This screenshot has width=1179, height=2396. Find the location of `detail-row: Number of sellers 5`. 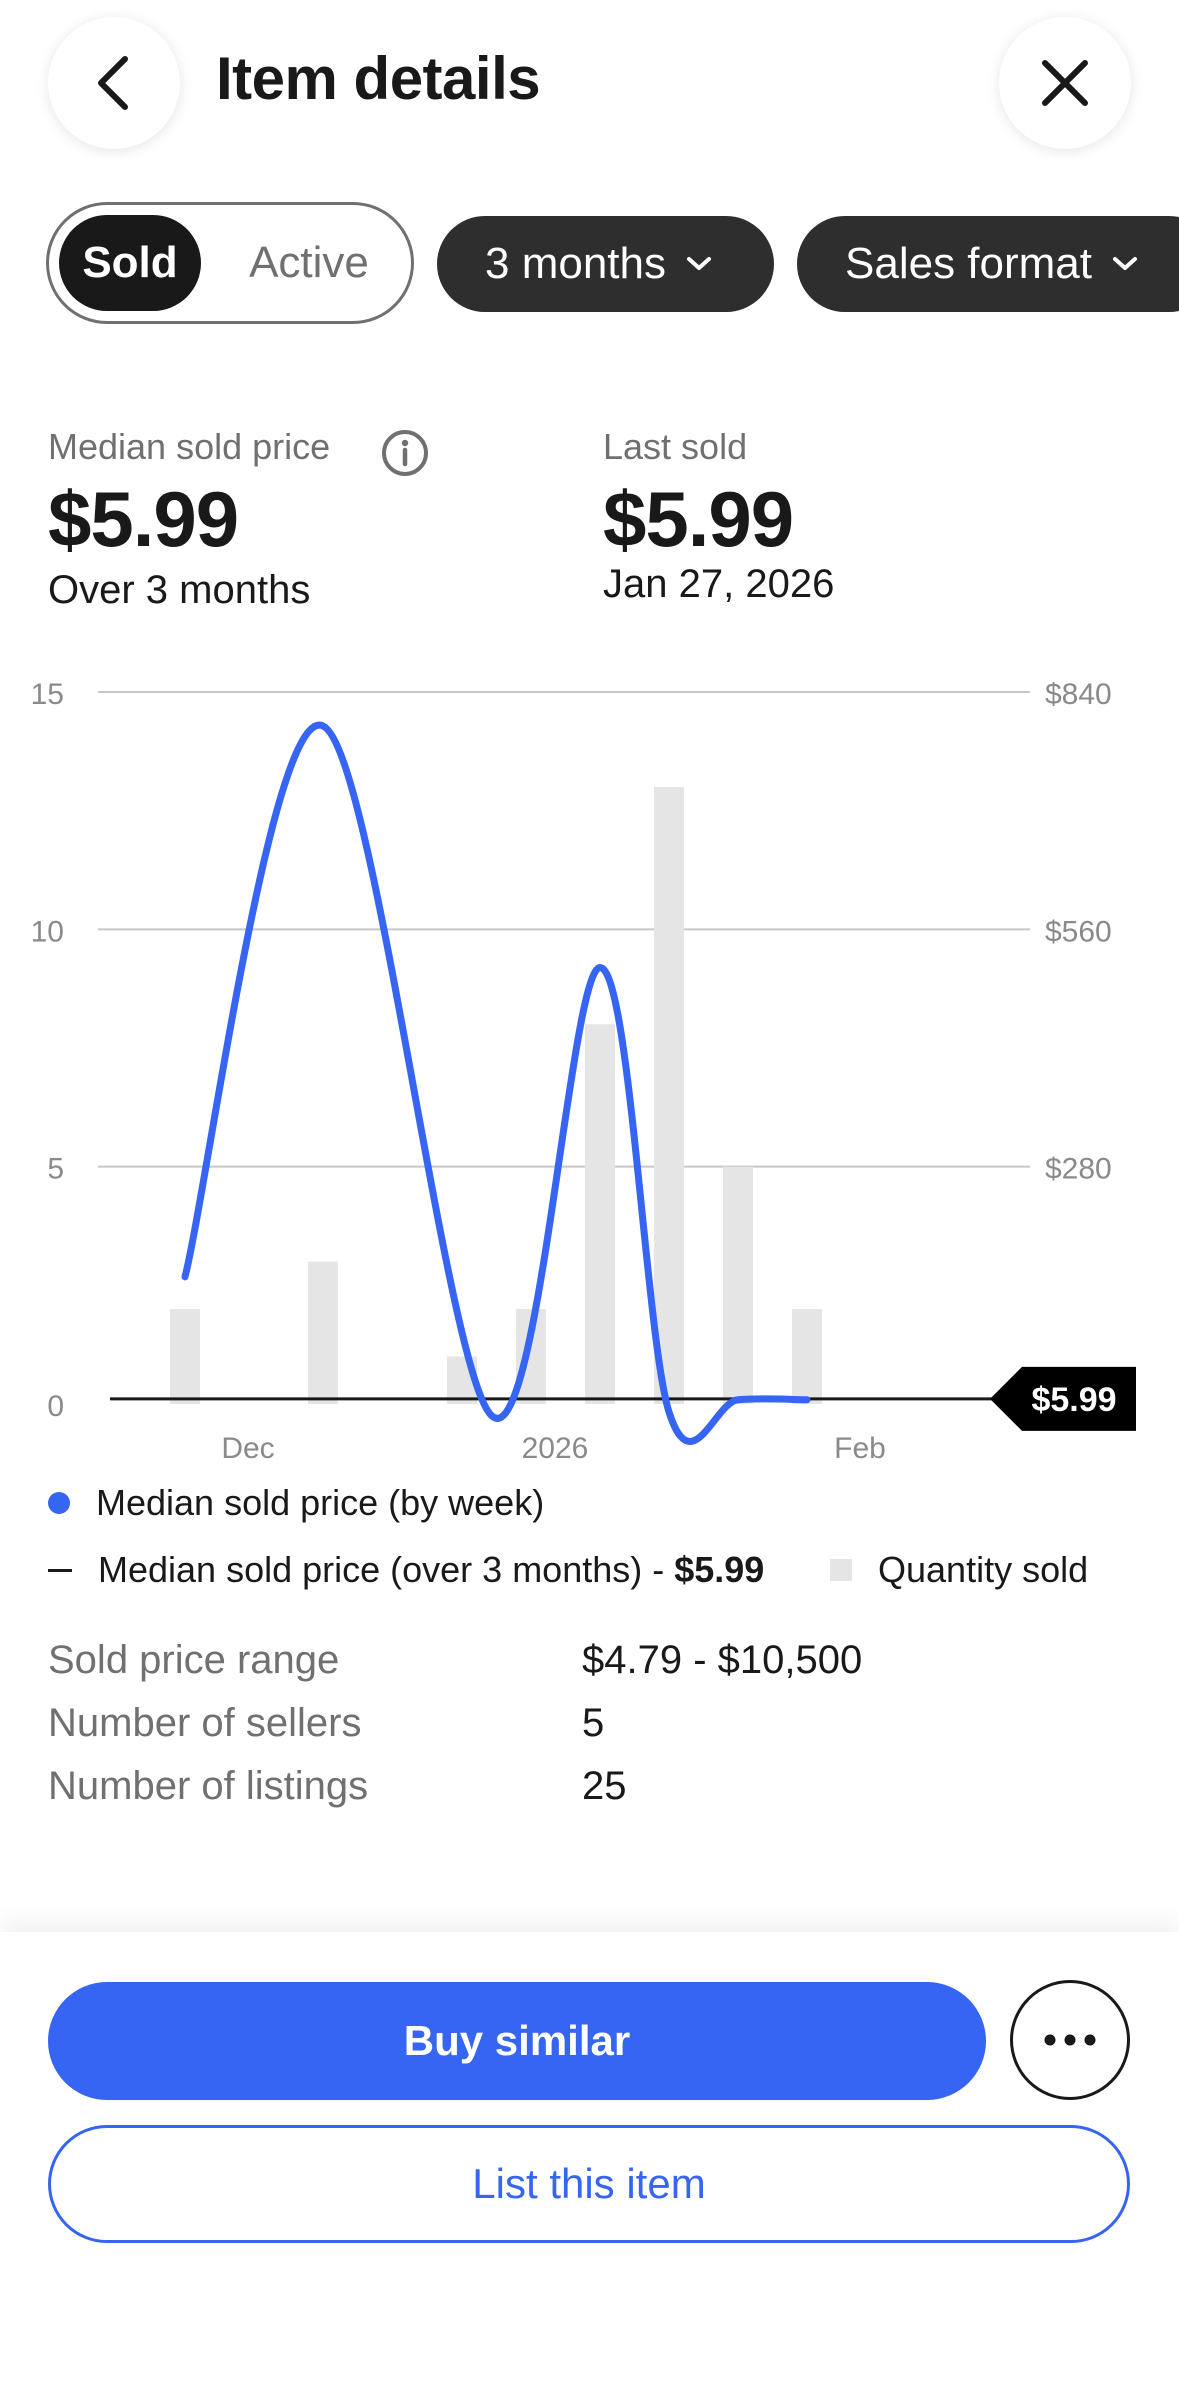

detail-row: Number of sellers 5 is located at coordinates (598, 1731).